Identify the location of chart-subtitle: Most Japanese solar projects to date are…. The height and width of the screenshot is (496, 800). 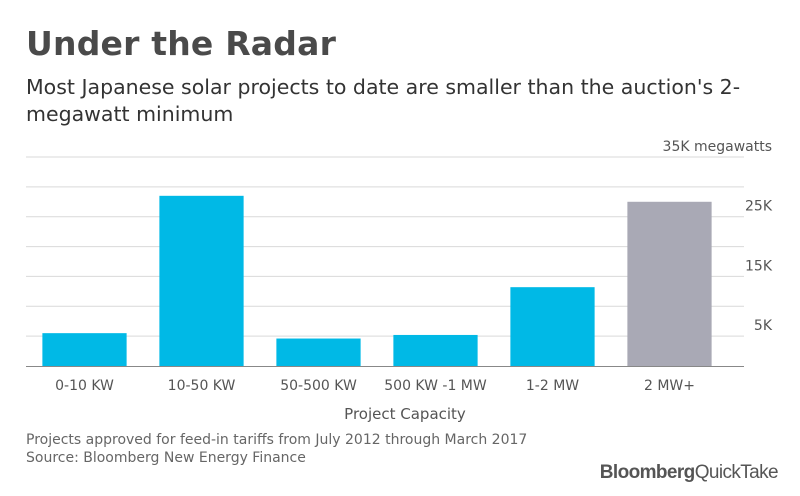
(383, 100).